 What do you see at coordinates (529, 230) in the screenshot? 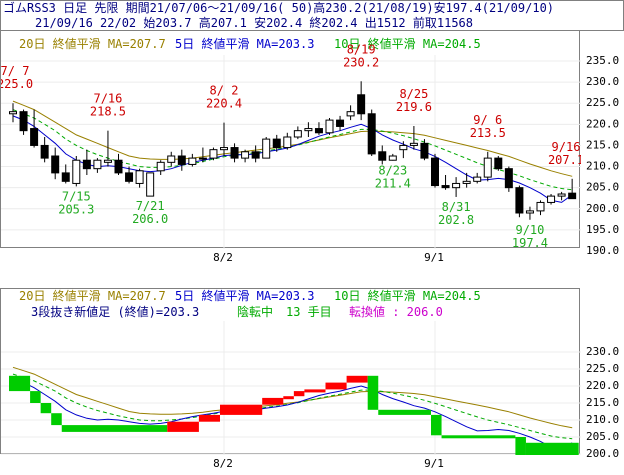
I see `annotation-date: 9/10` at bounding box center [529, 230].